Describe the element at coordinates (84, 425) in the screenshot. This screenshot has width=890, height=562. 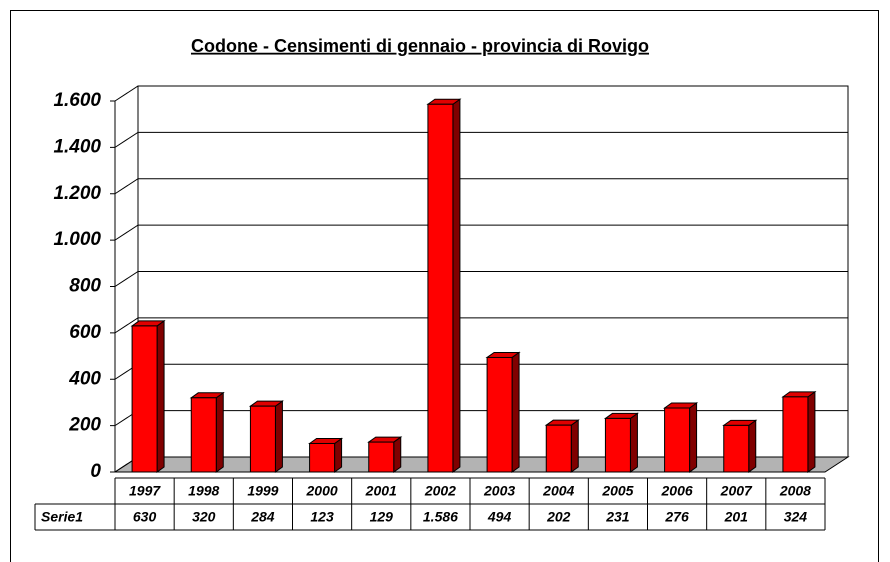
I see `y-tick-label: 200` at that location.